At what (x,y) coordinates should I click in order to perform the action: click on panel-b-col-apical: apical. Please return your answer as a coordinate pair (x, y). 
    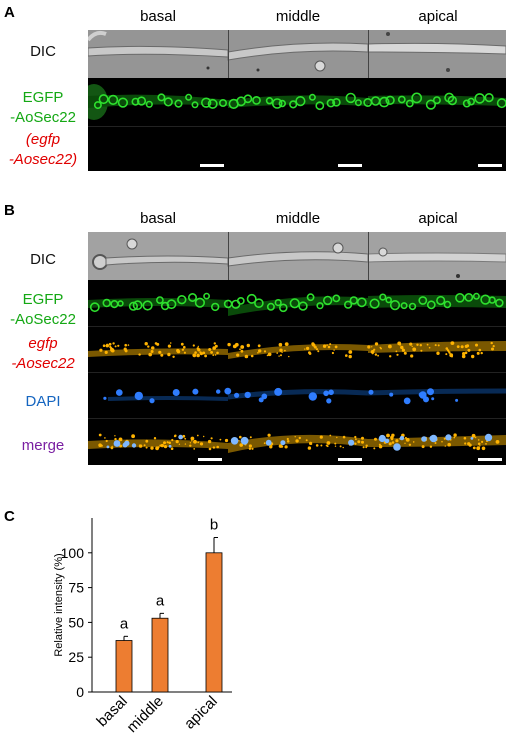
    Looking at the image, I should click on (438, 218).